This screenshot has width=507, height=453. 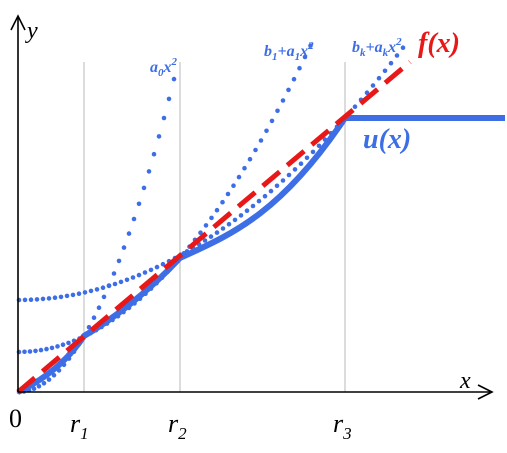 What do you see at coordinates (18, 22) in the screenshot?
I see `y-axis-arrowhead` at bounding box center [18, 22].